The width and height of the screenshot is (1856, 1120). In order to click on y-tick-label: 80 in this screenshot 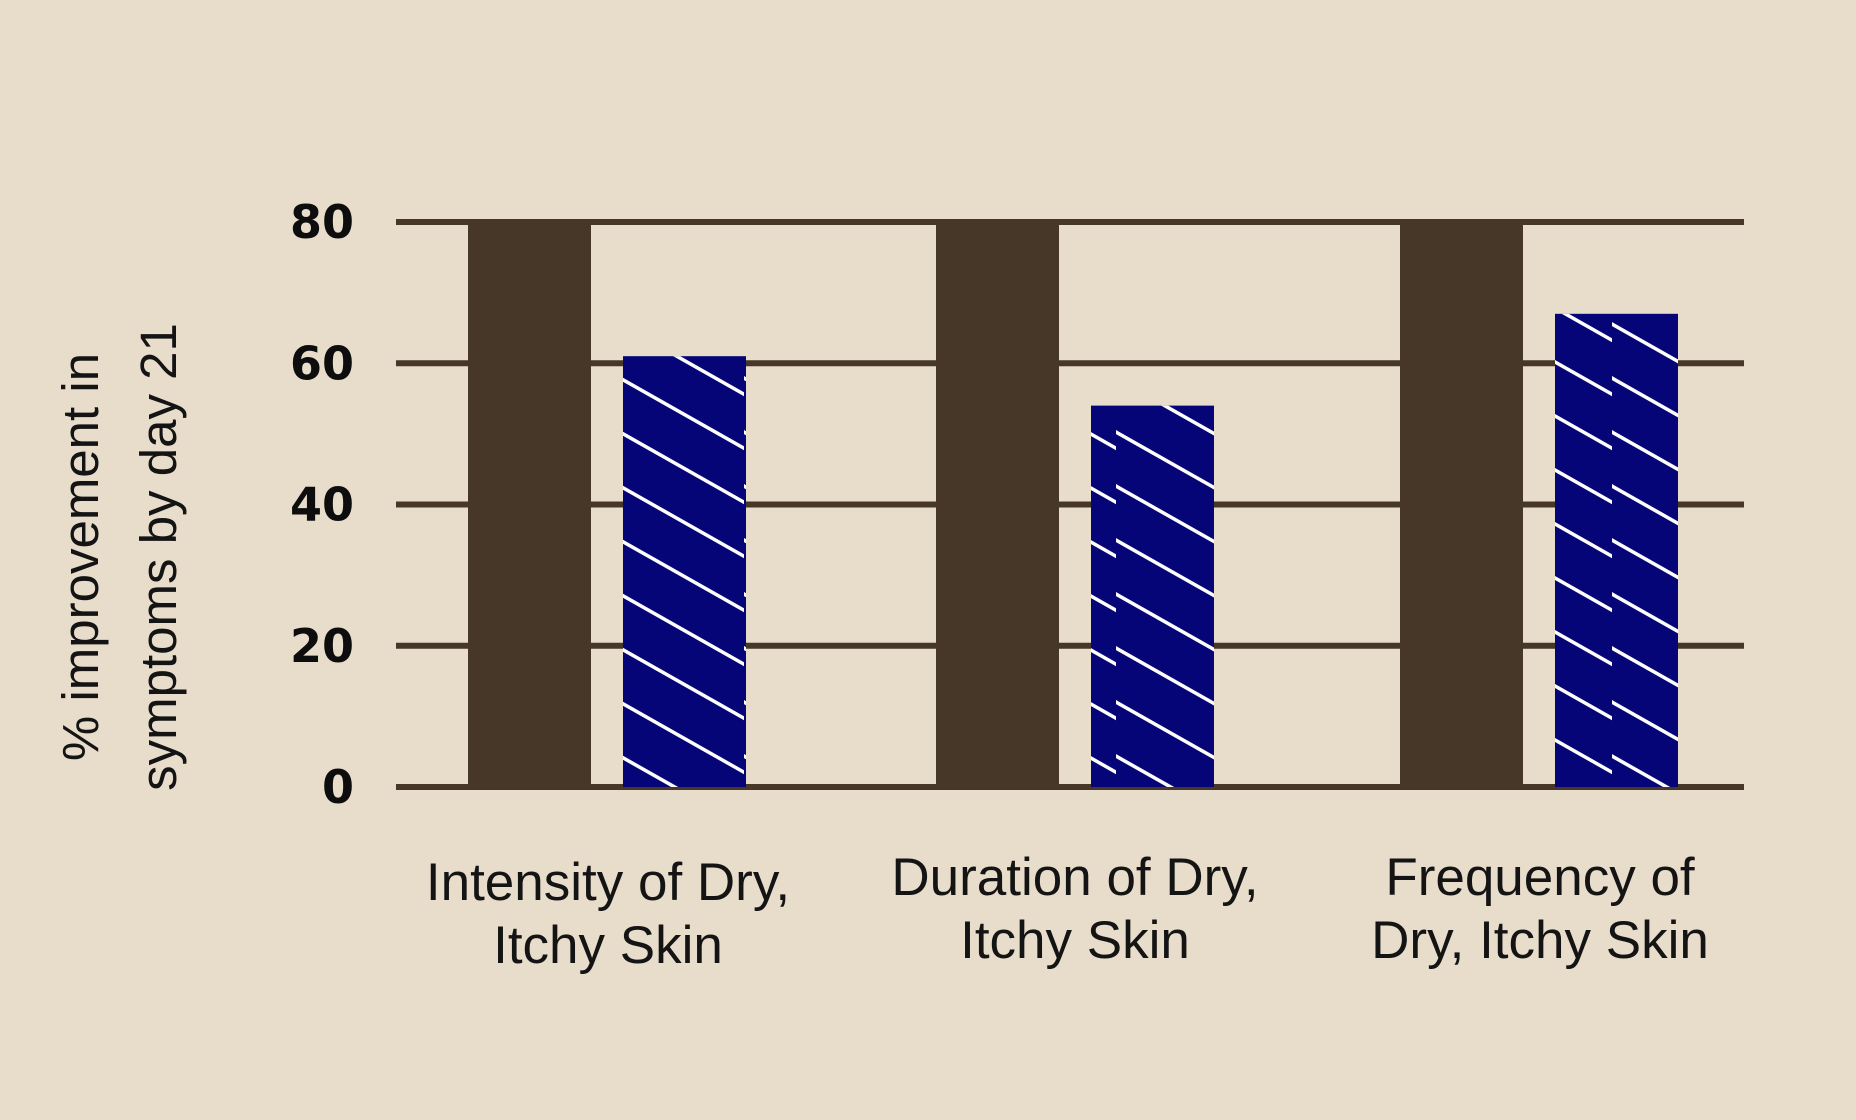, I will do `click(322, 222)`.